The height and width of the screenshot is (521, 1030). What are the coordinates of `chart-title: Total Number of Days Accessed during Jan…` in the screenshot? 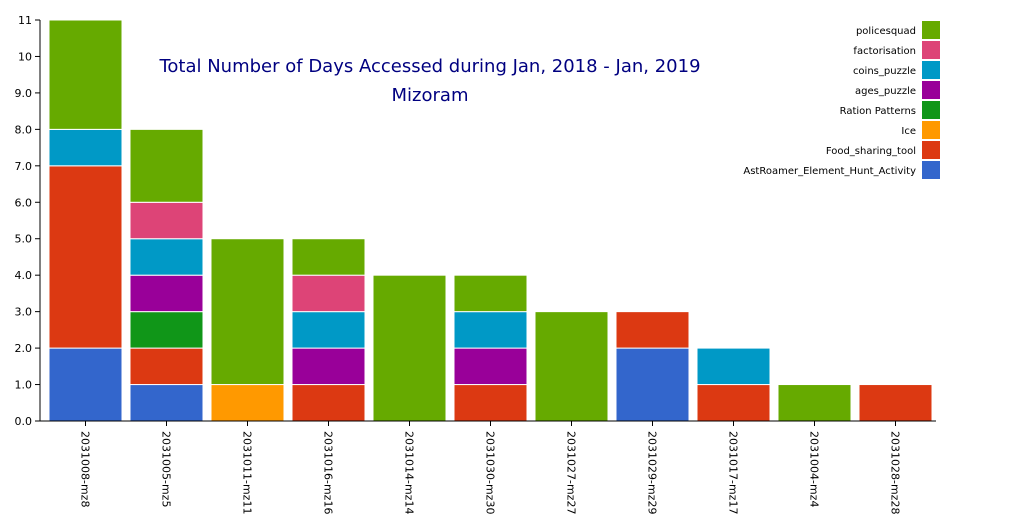 It's located at (429, 66).